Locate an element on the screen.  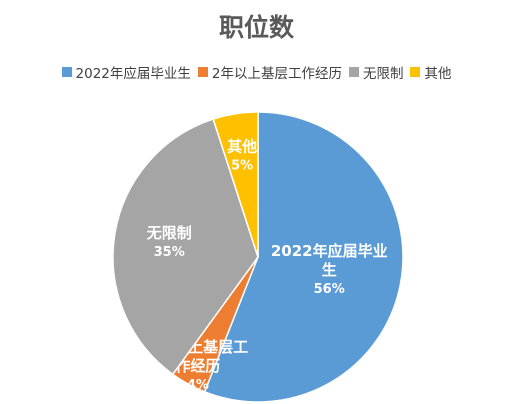
data-label-fresh-graduates: 2022年应届毕业生 56% is located at coordinates (329, 269).